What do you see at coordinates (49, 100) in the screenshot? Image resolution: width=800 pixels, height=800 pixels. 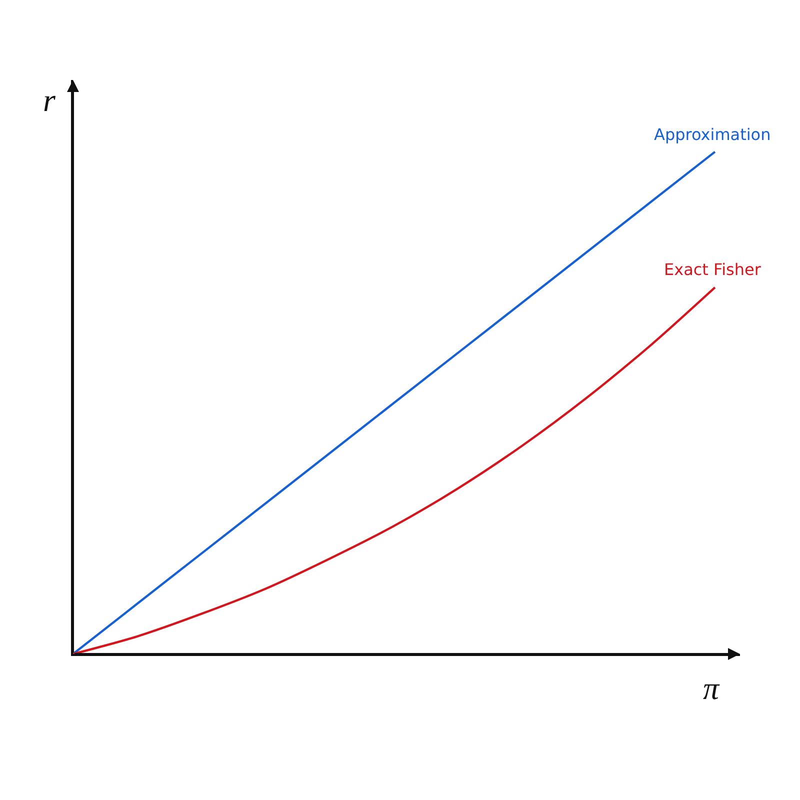 I see `y-axis-title: r` at bounding box center [49, 100].